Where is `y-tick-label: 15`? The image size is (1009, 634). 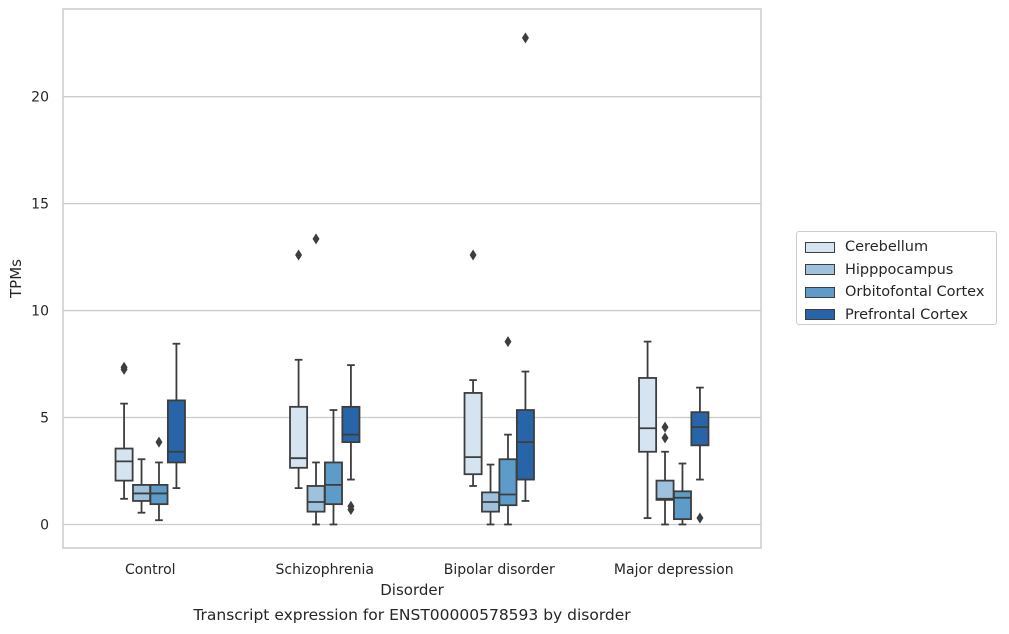 y-tick-label: 15 is located at coordinates (40, 205).